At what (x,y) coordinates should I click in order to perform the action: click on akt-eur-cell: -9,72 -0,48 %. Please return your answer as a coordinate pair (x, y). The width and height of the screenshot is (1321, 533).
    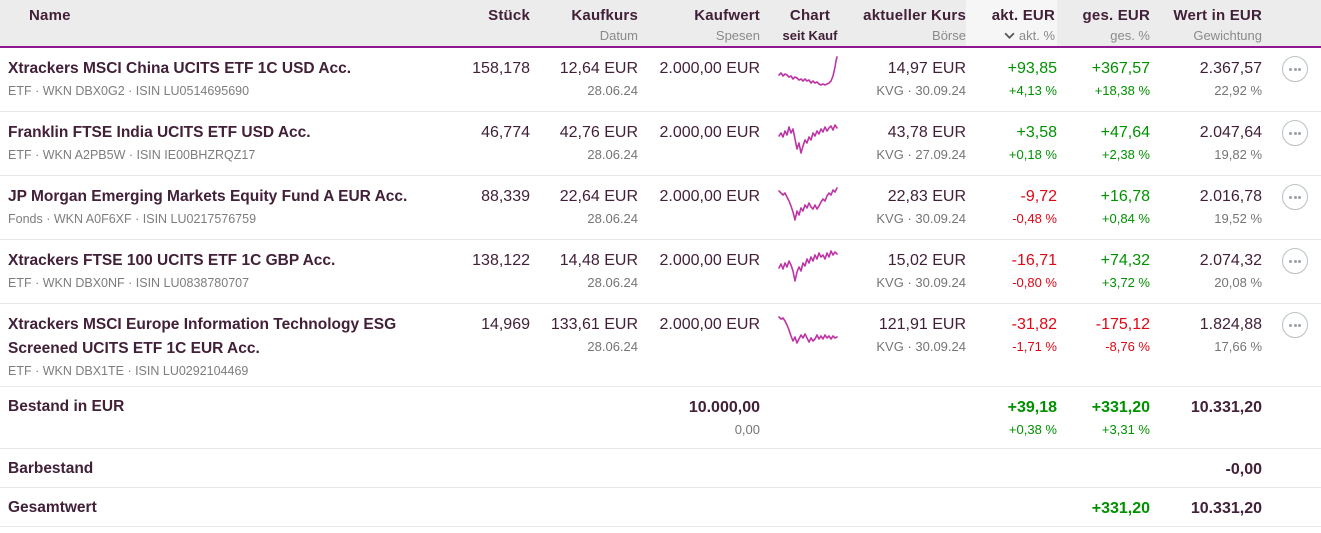
    Looking at the image, I should click on (1011, 207).